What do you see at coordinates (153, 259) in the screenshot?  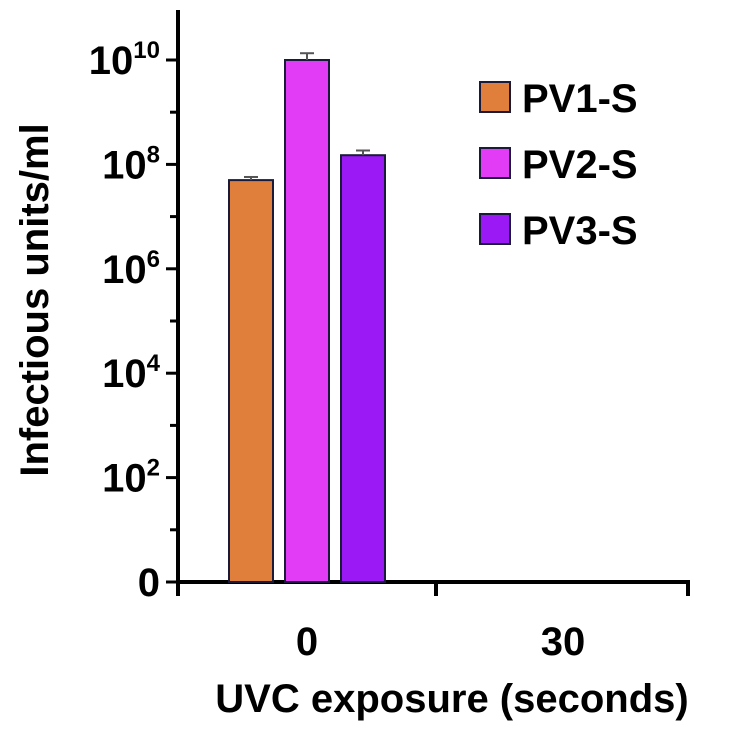 I see `y-tick-exponent: 6` at bounding box center [153, 259].